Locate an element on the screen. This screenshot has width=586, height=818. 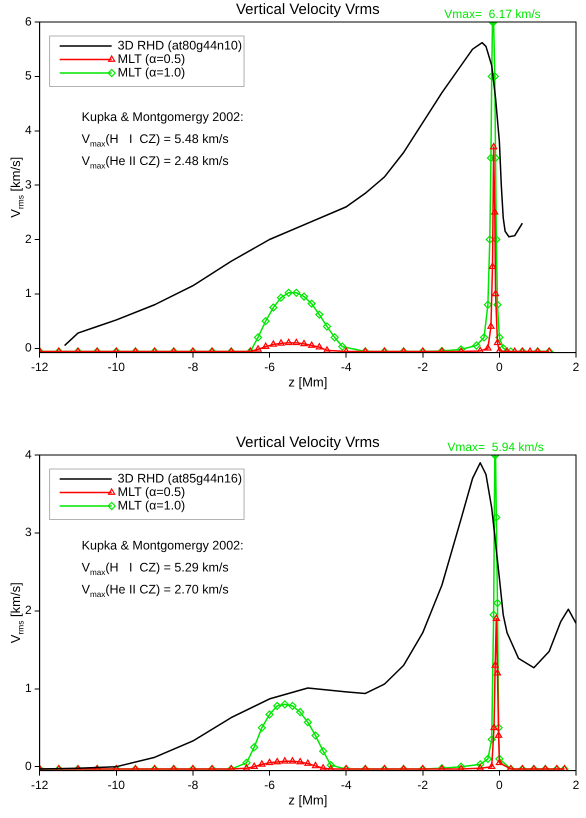
legend-label: 3D RHD (at85g44n16) is located at coordinates (180, 478).